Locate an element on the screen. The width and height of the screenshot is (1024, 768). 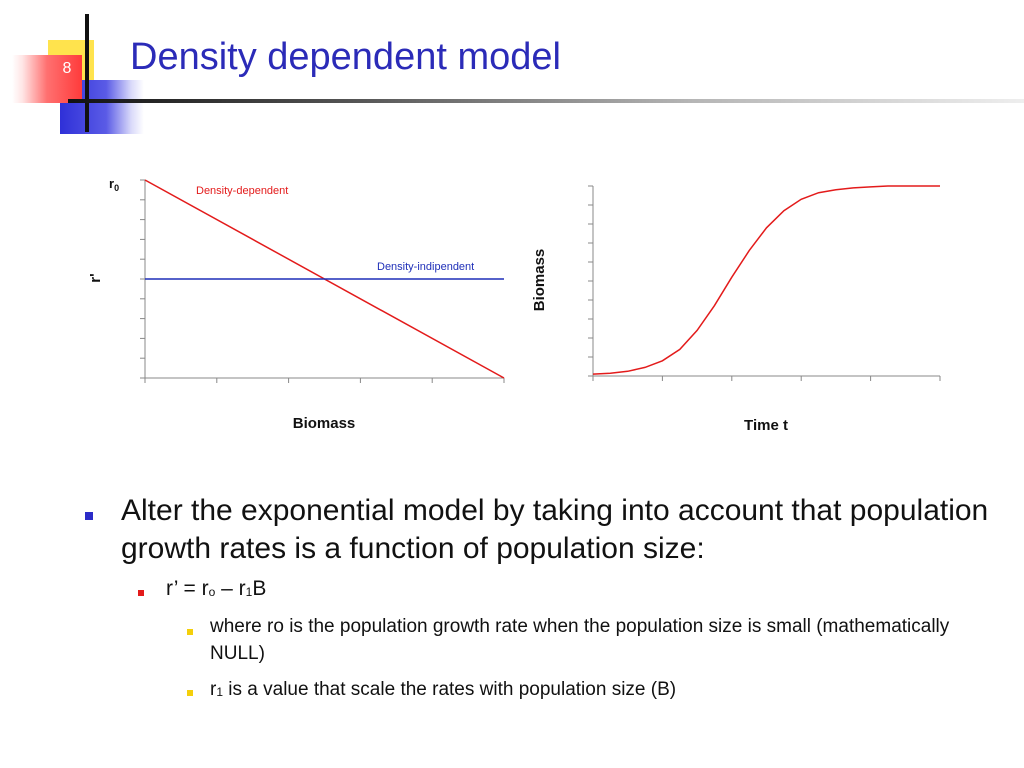
bullet-formula: r’ = ro – r1B is located at coordinates (216, 588).